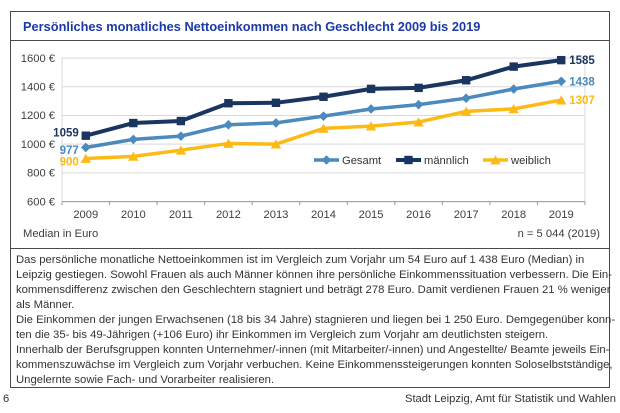  What do you see at coordinates (323, 215) in the screenshot?
I see `x-axis-label: 2014` at bounding box center [323, 215].